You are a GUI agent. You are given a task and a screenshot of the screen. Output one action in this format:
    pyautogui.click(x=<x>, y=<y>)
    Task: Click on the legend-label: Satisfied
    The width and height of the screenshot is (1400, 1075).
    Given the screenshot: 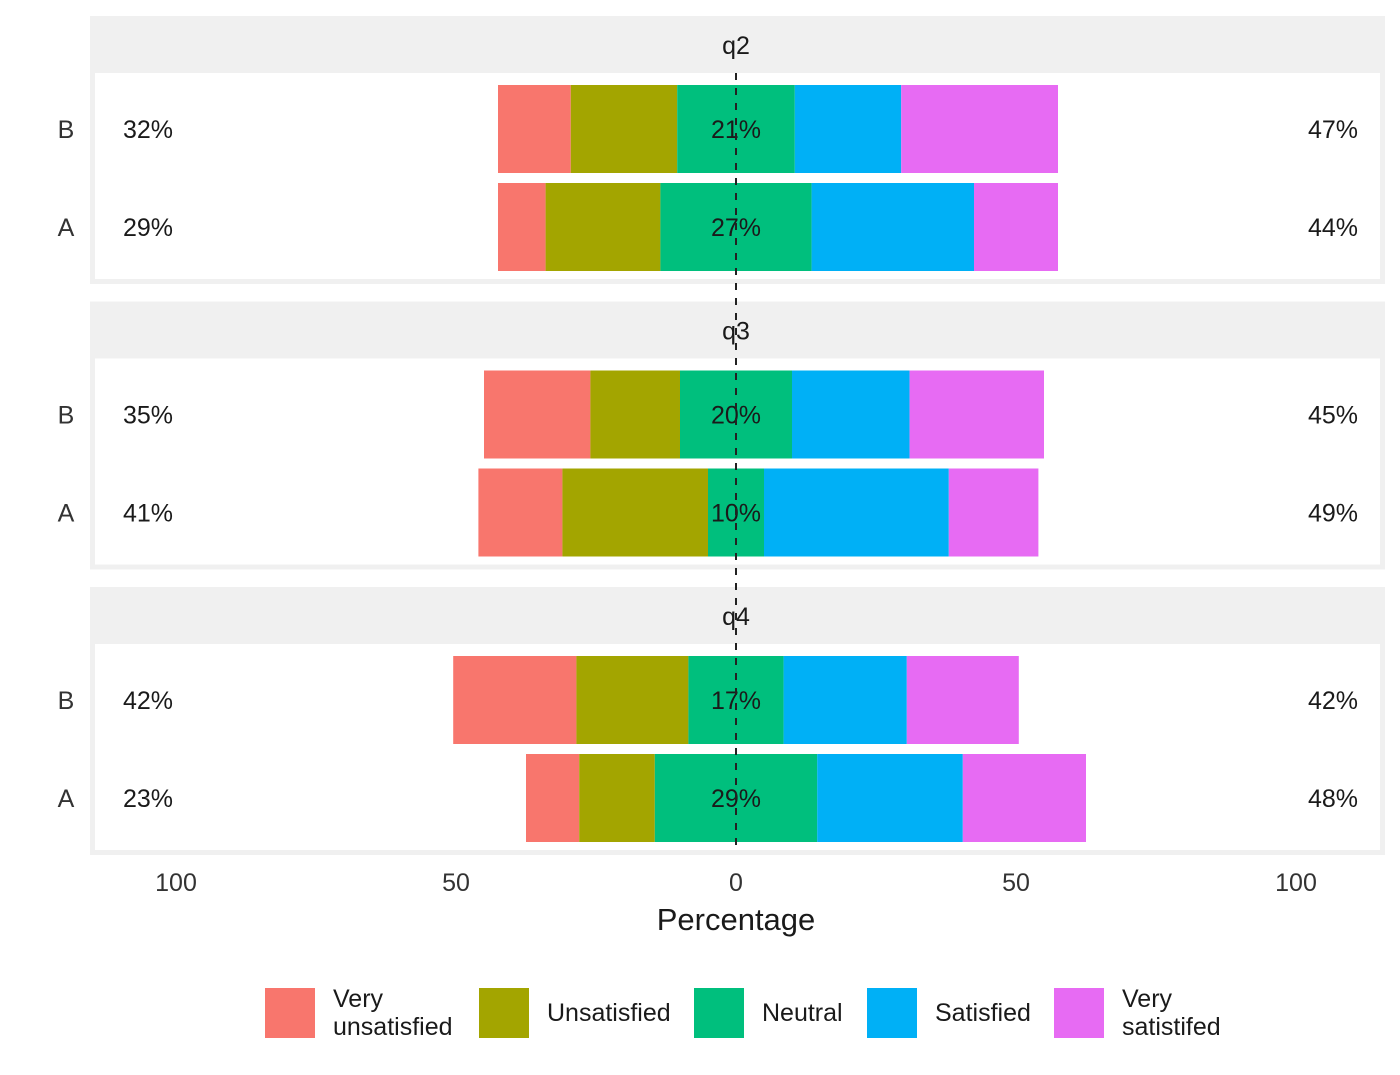 What is the action you would take?
    pyautogui.click(x=983, y=1013)
    